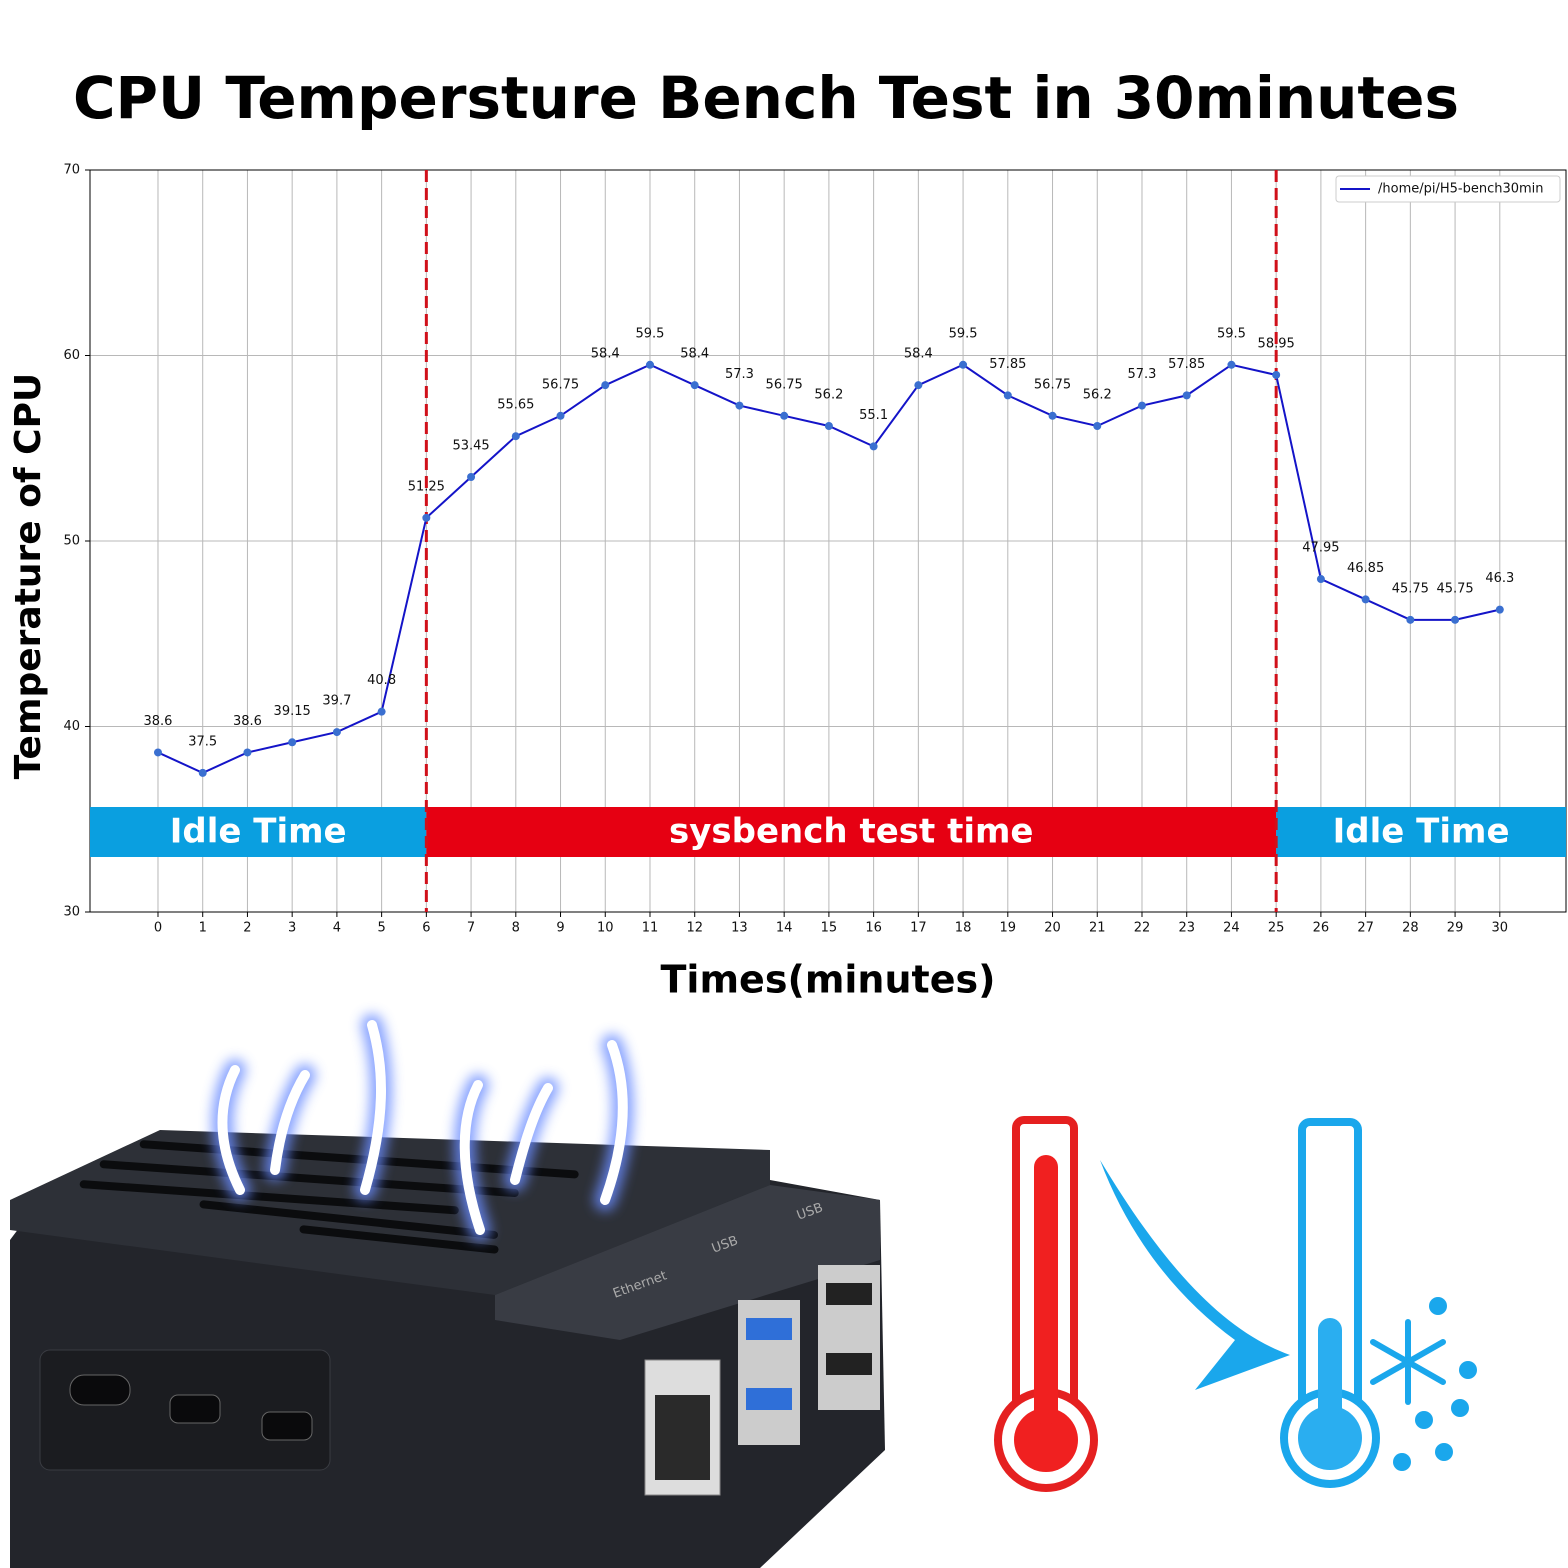 The image size is (1568, 1568). What do you see at coordinates (1008, 928) in the screenshot?
I see `x-tick-label: 19` at bounding box center [1008, 928].